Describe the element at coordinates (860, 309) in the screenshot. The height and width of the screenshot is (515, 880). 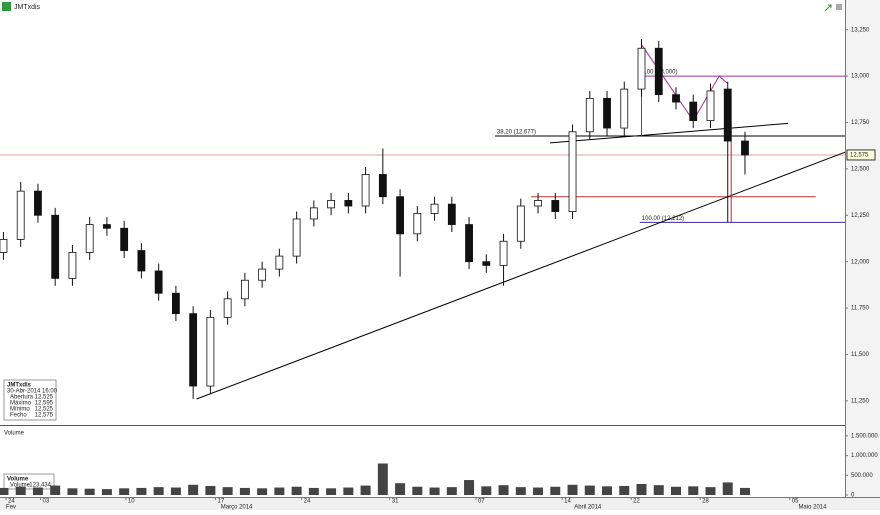
I see `y-tick-label: 11,750` at that location.